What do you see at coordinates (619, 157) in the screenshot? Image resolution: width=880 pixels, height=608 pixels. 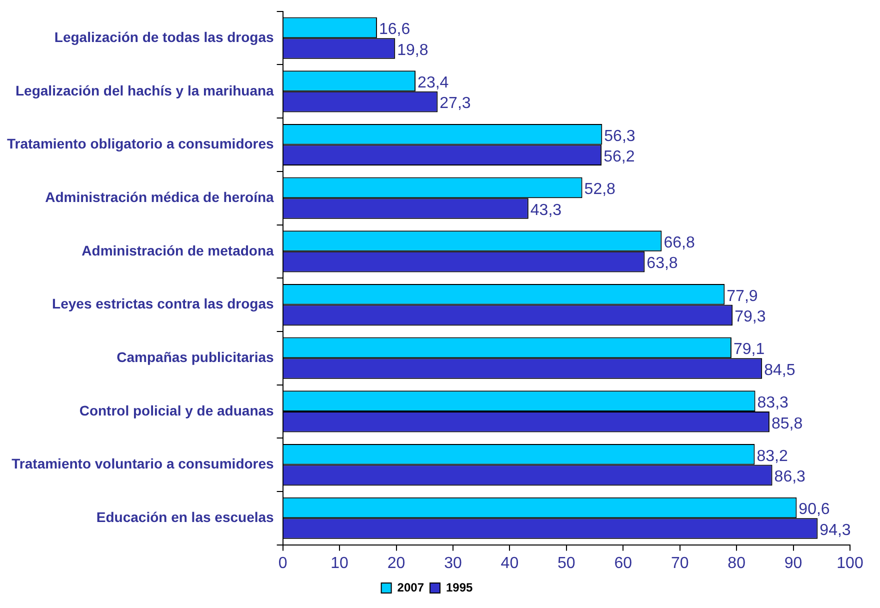 I see `data-label: 56,2` at bounding box center [619, 157].